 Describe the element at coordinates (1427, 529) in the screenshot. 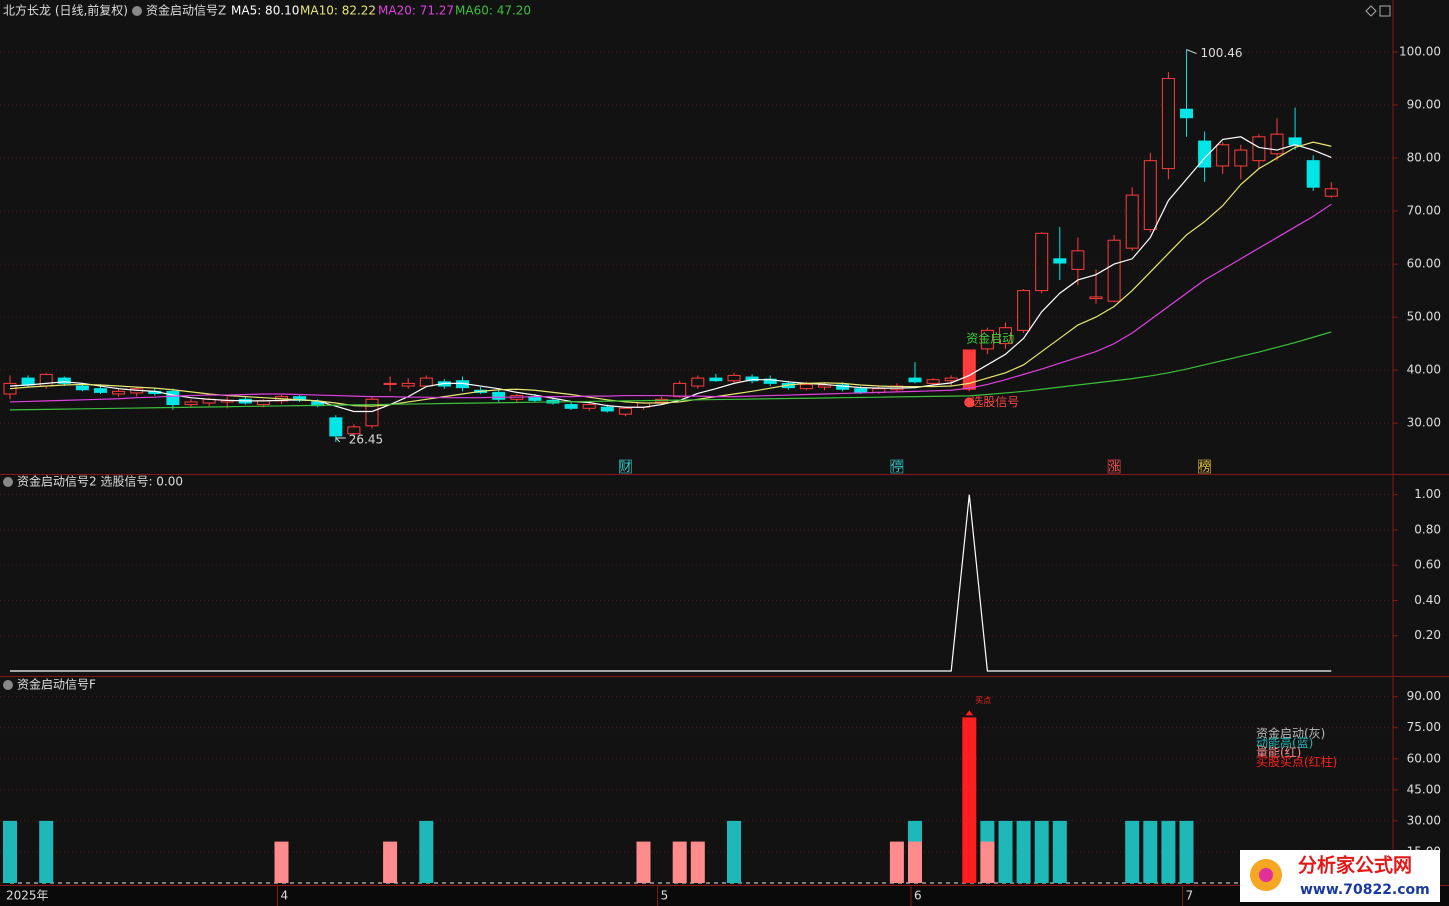

I see `y-tick-label: 0.80` at that location.